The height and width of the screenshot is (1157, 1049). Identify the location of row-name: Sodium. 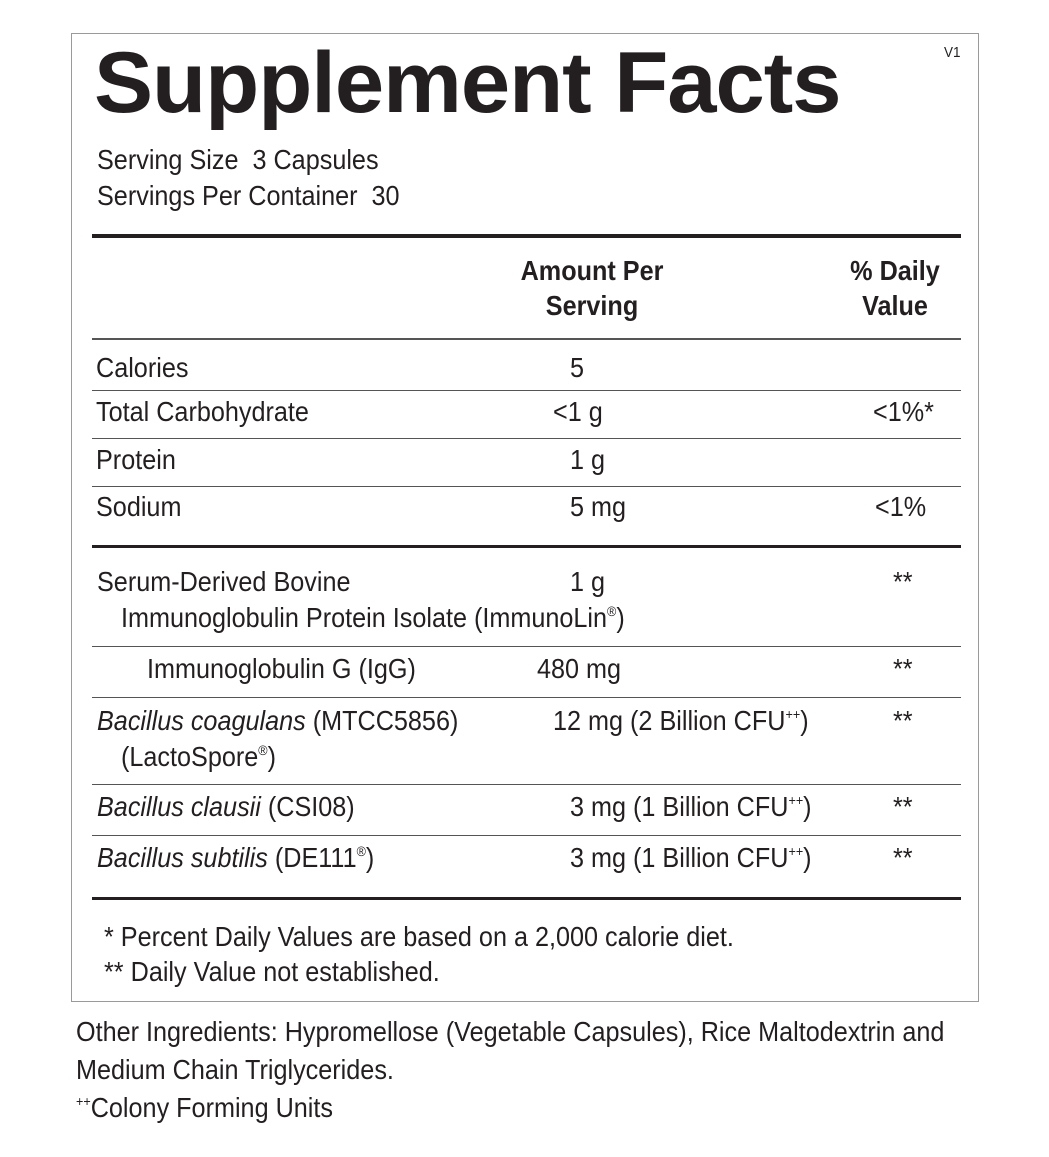
(139, 506).